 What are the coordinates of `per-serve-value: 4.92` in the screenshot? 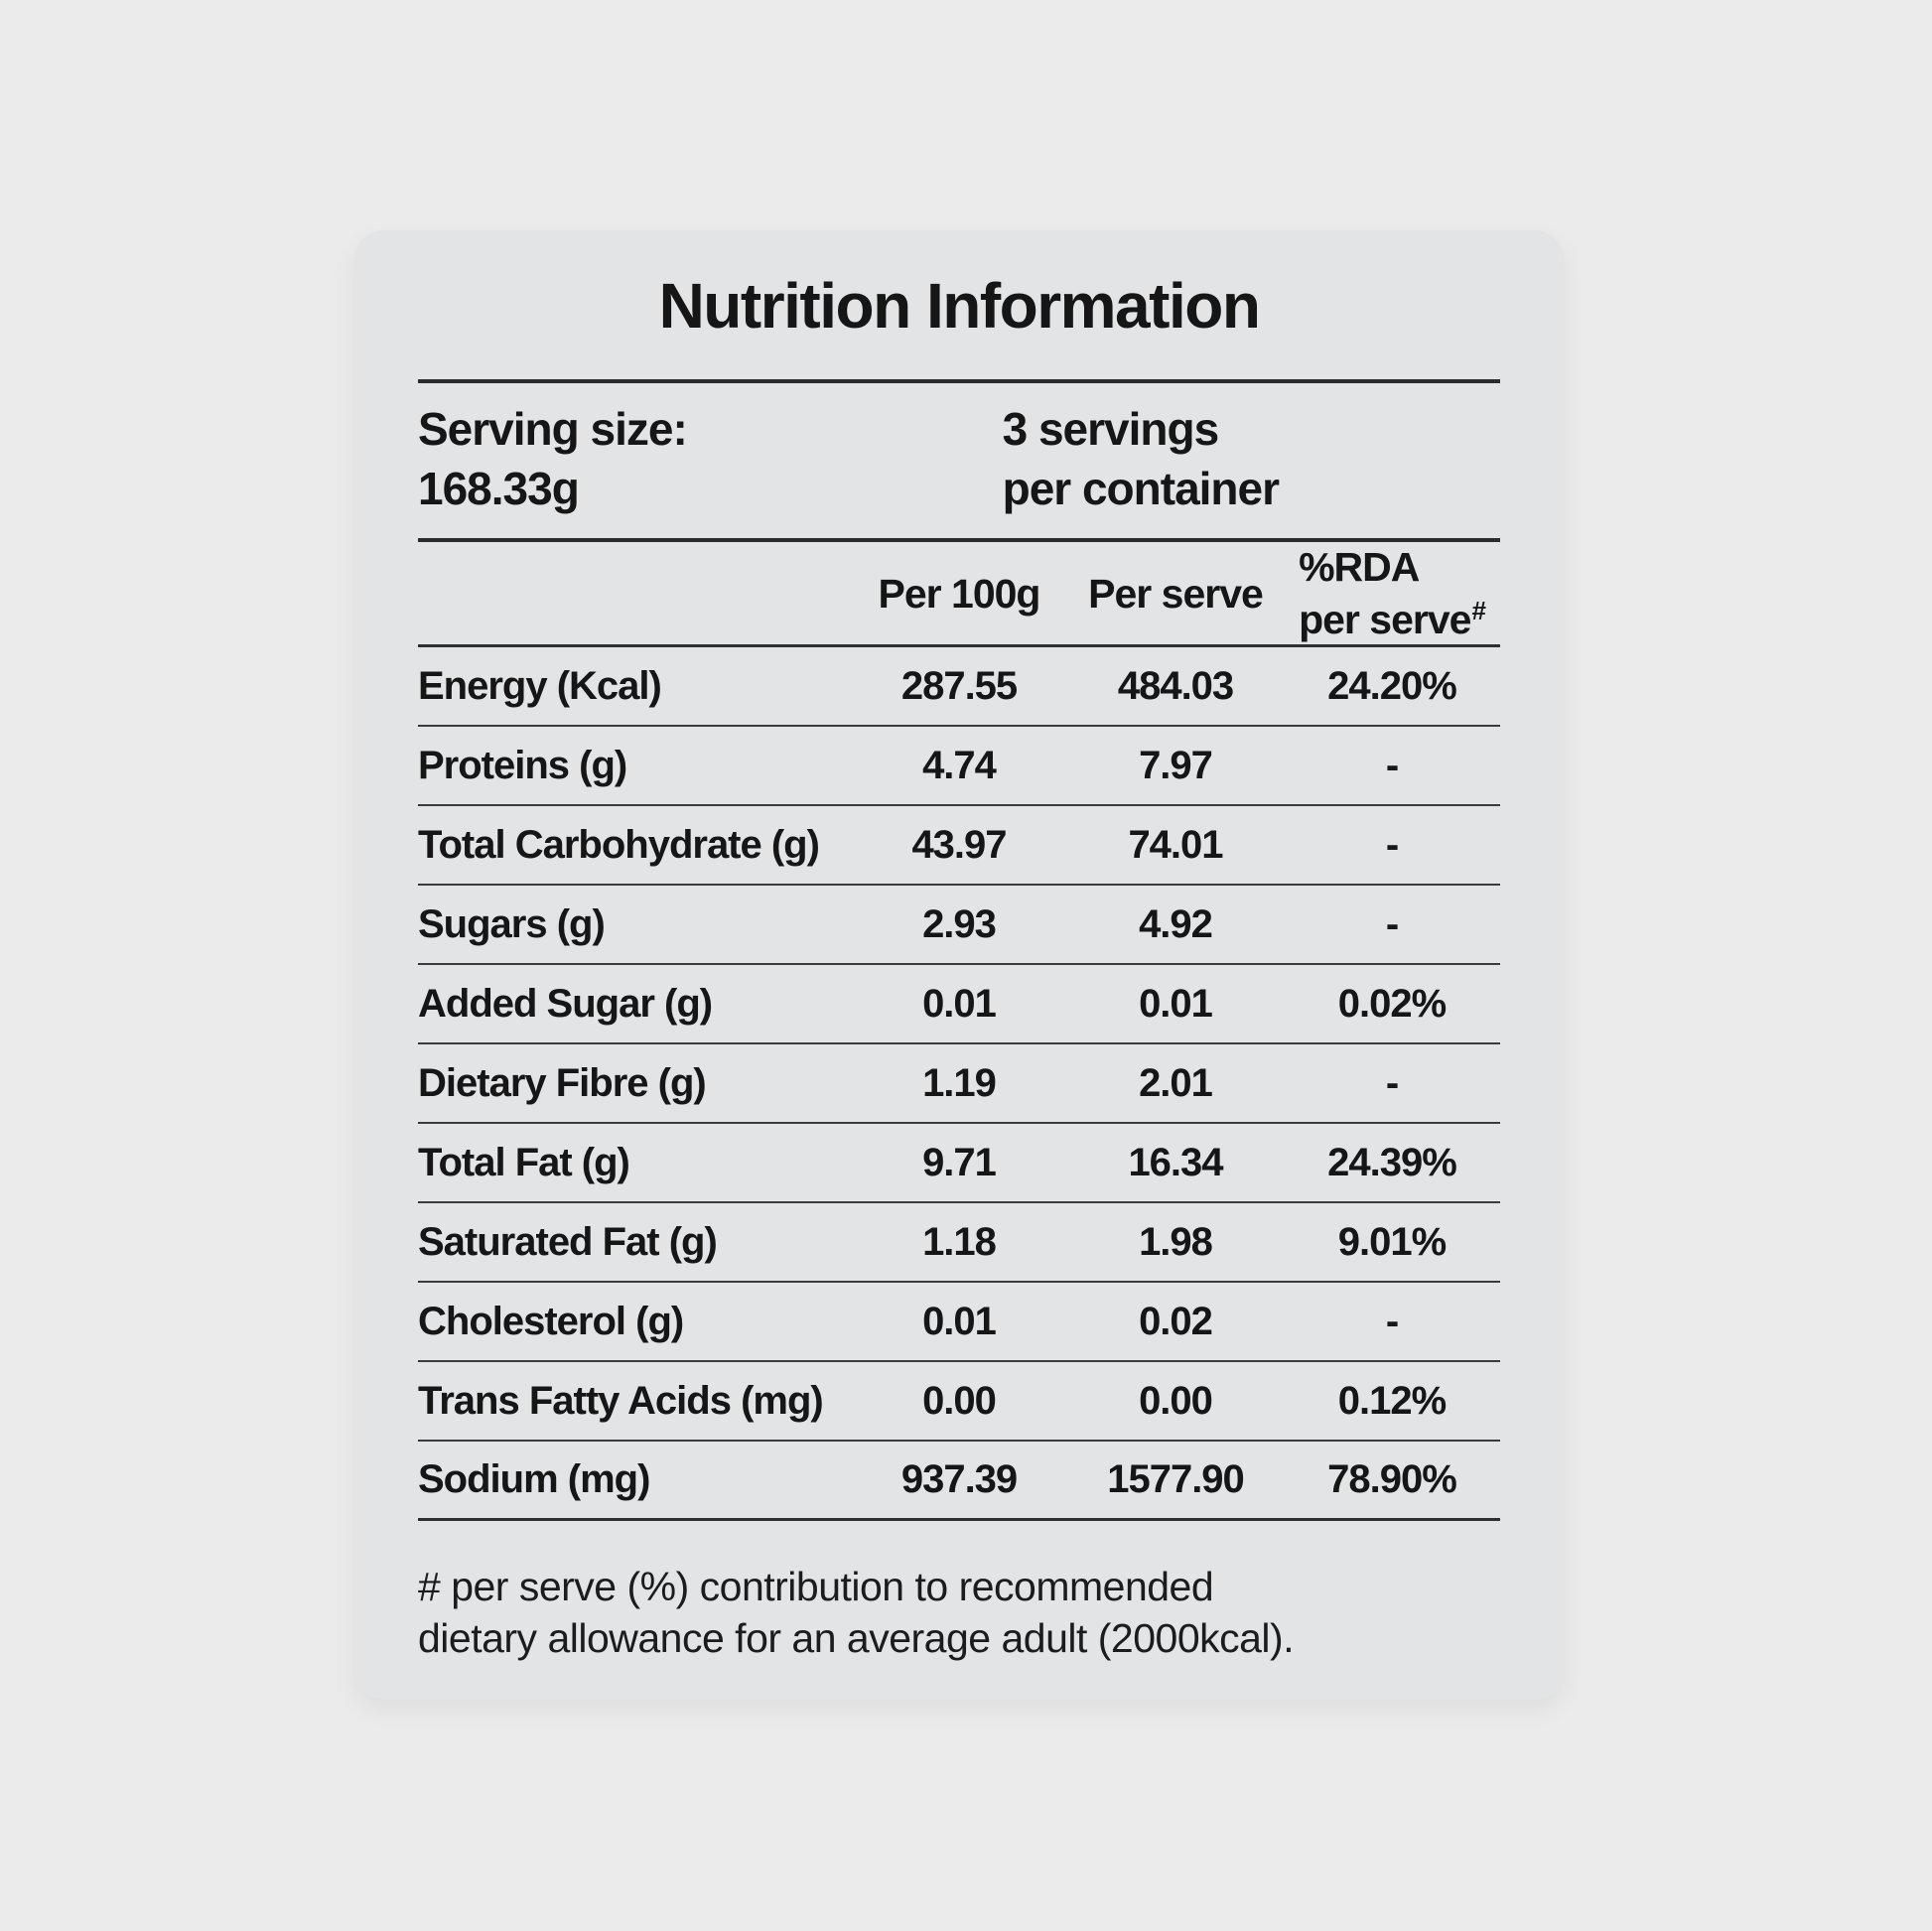 It's located at (1176, 923).